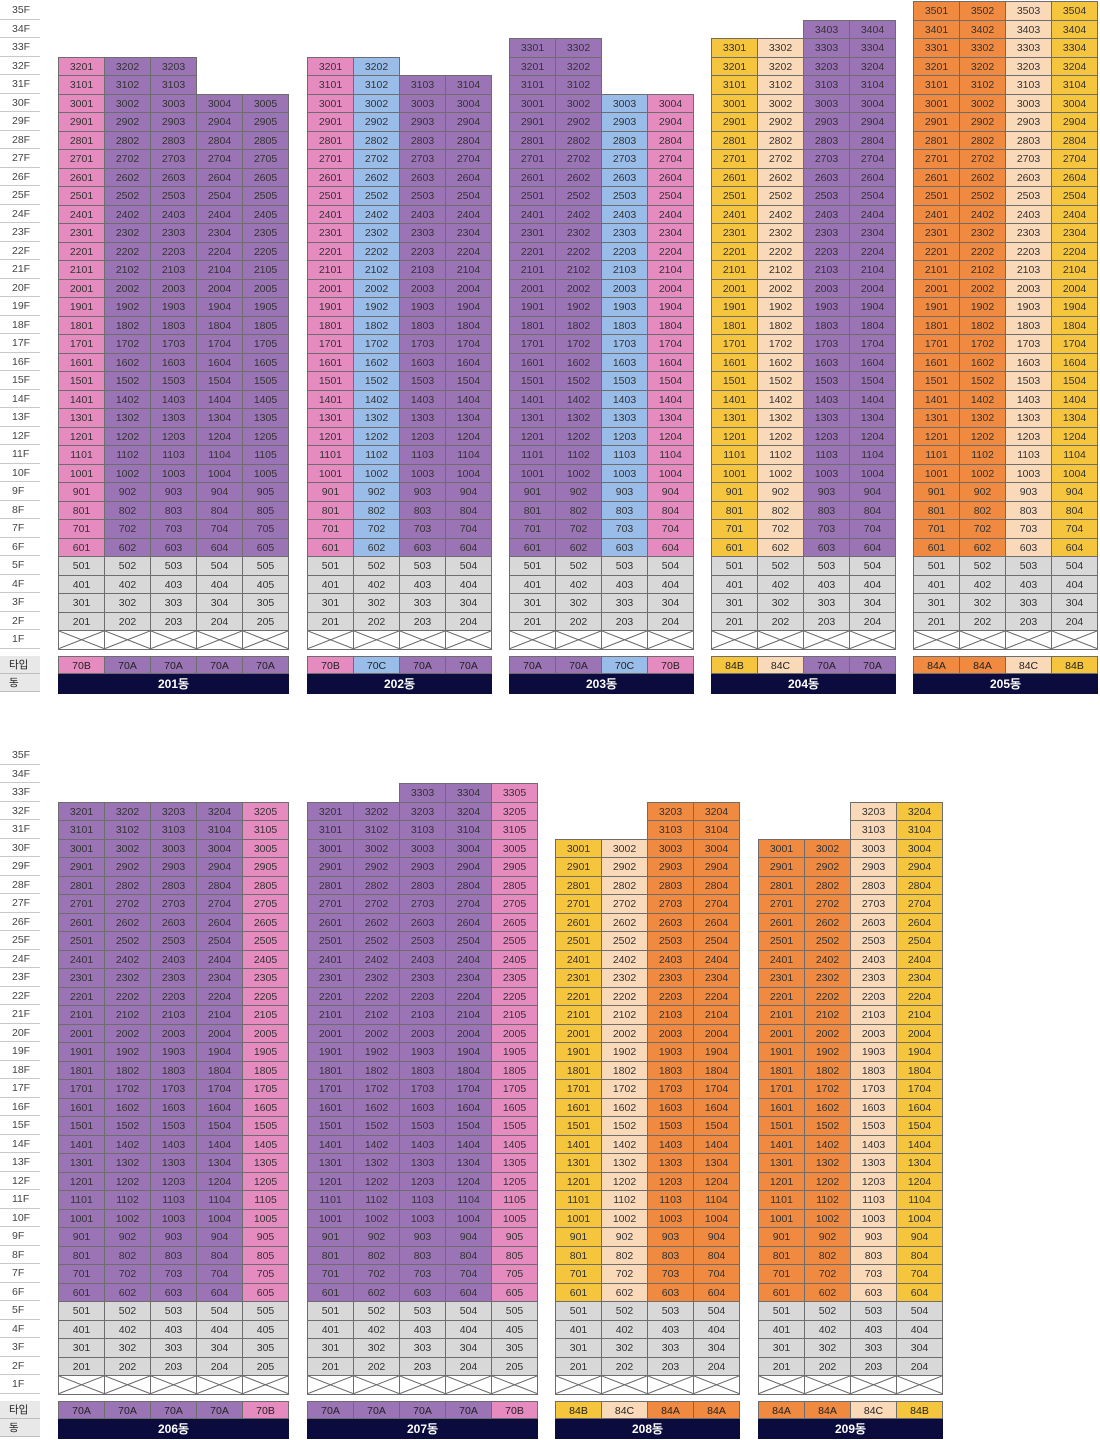 The image size is (1100, 1440). Describe the element at coordinates (734, 664) in the screenshot. I see `unit-type-label: 84B` at that location.